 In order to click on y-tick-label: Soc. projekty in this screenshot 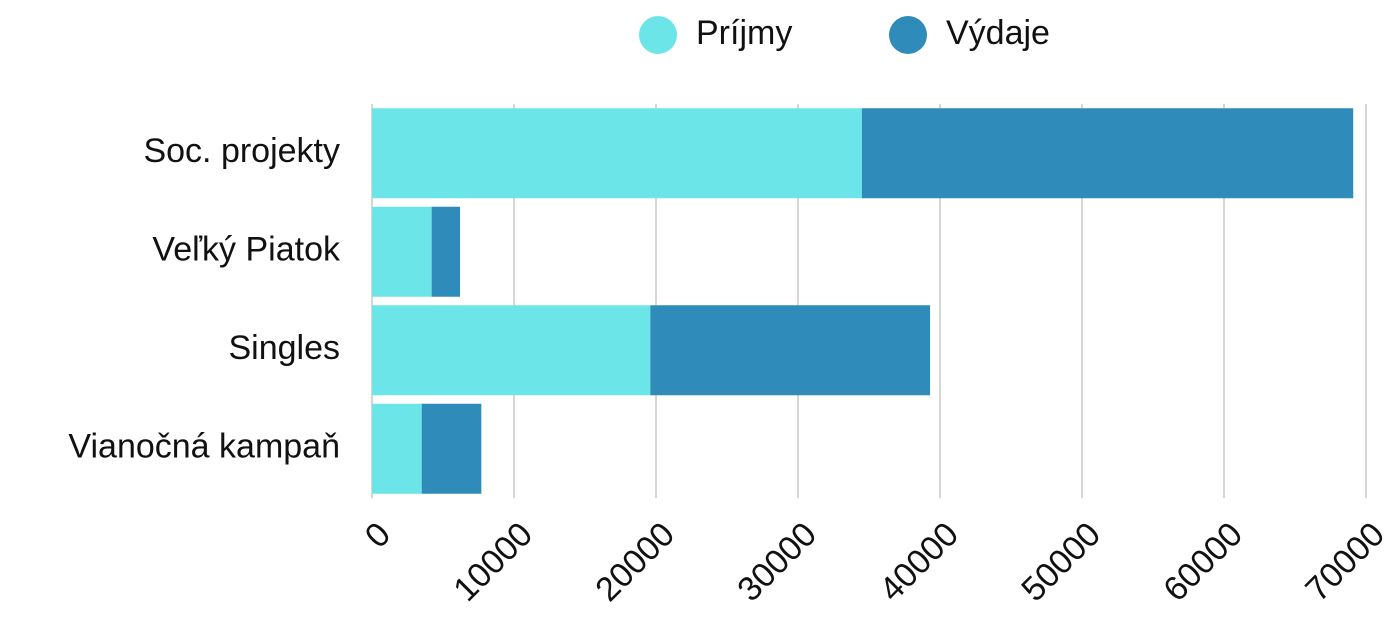, I will do `click(241, 151)`.